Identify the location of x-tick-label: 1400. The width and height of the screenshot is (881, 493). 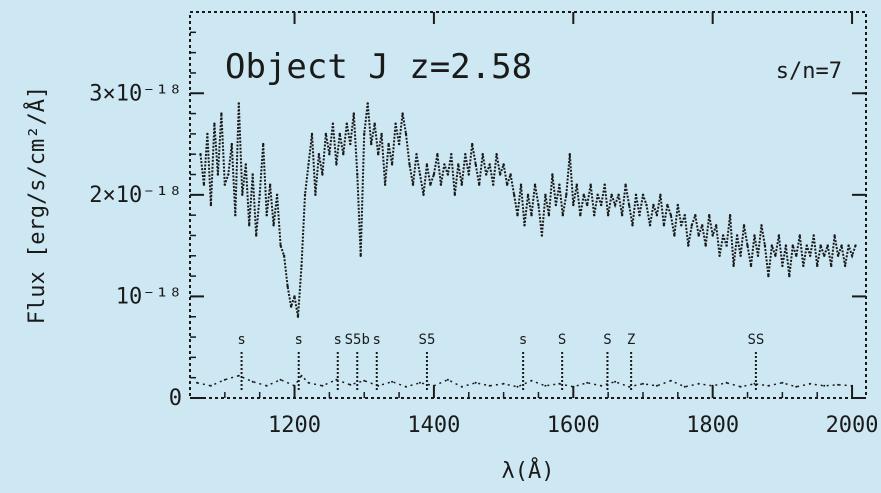
(433, 425).